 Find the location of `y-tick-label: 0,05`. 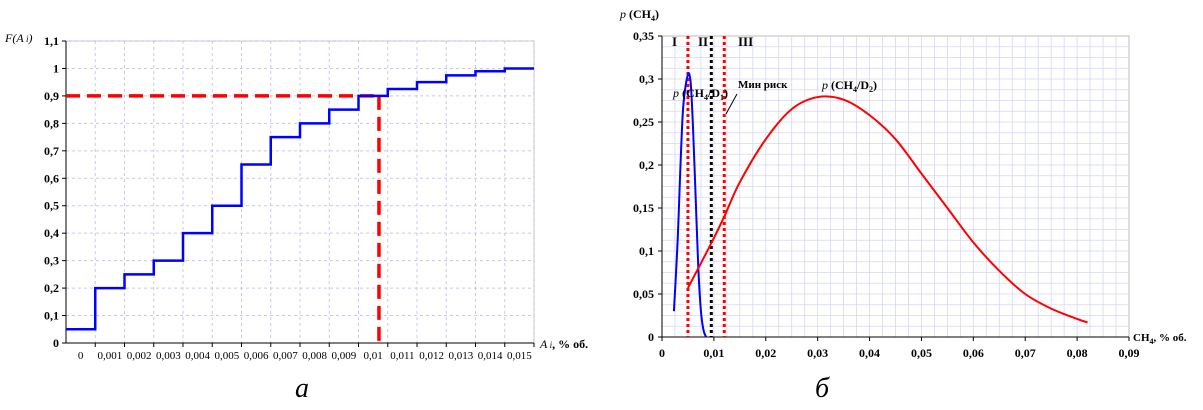

y-tick-label: 0,05 is located at coordinates (643, 294).